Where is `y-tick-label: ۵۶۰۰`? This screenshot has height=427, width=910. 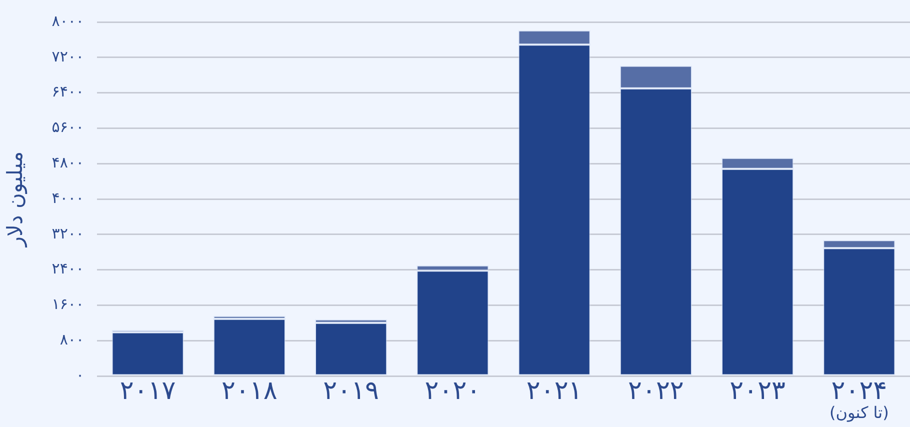
y-tick-label: ۵۶۰۰ is located at coordinates (68, 127).